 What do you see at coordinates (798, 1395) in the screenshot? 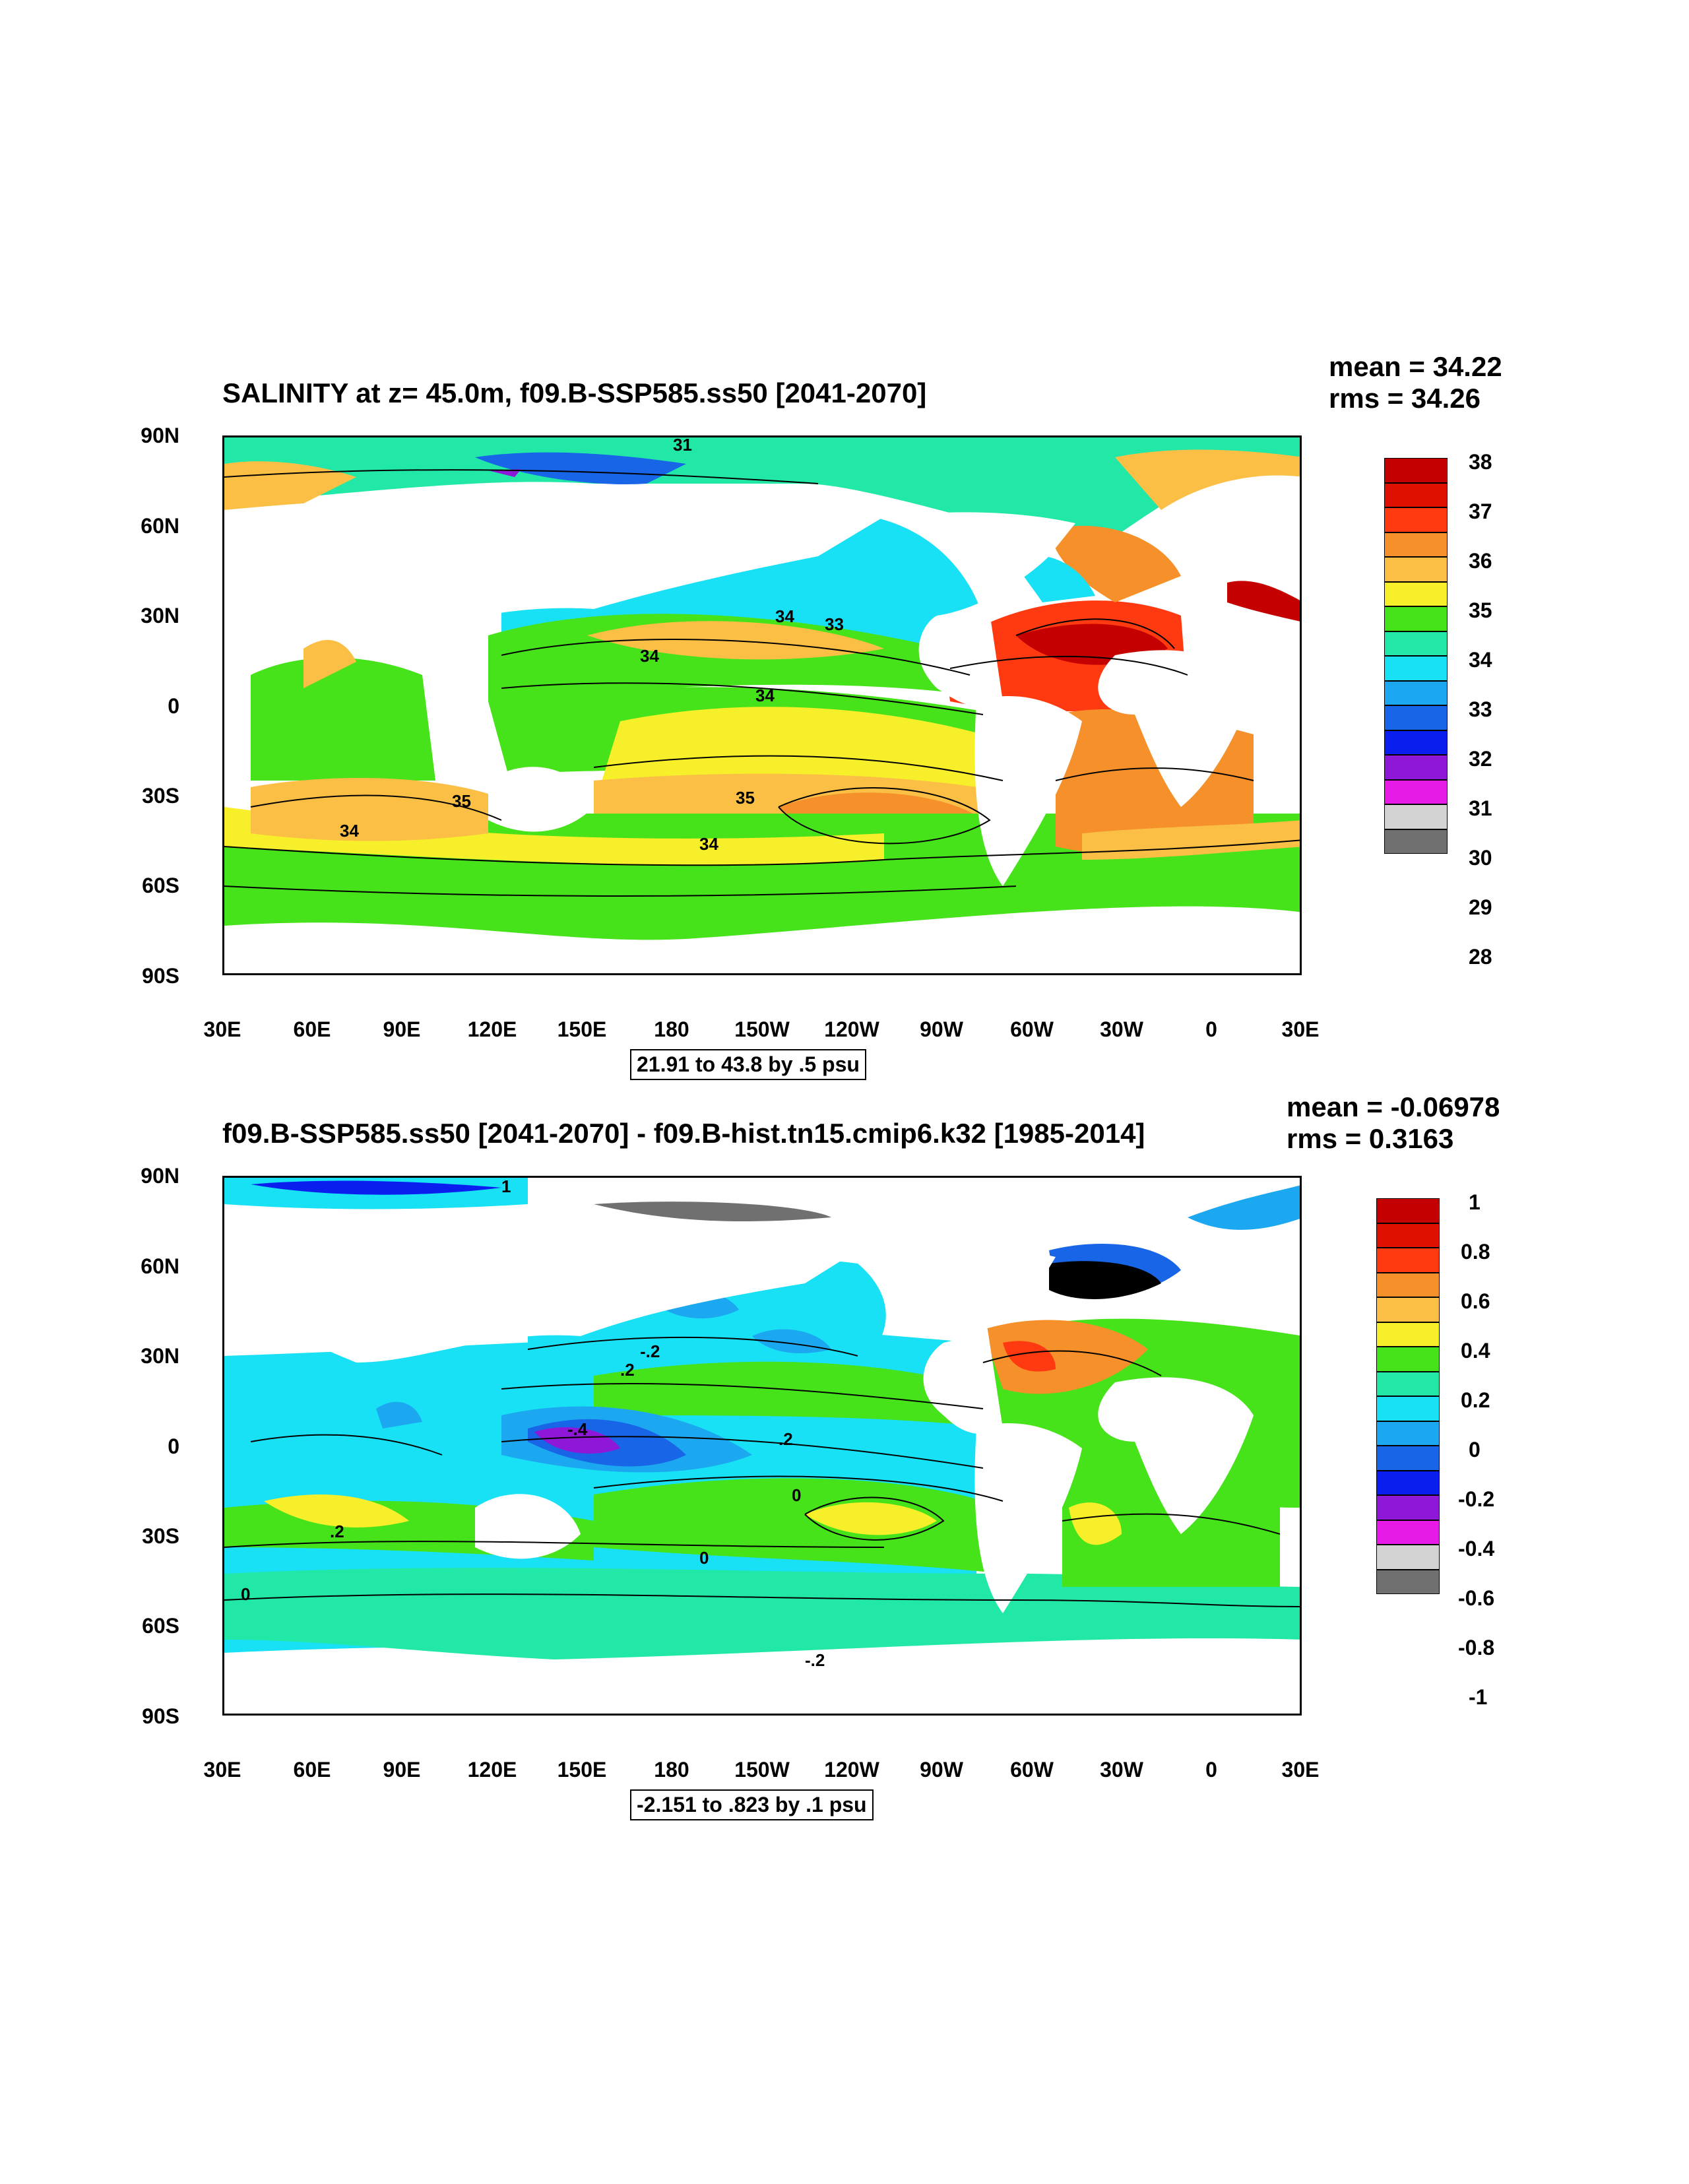
I see `pacific-green-band` at bounding box center [798, 1395].